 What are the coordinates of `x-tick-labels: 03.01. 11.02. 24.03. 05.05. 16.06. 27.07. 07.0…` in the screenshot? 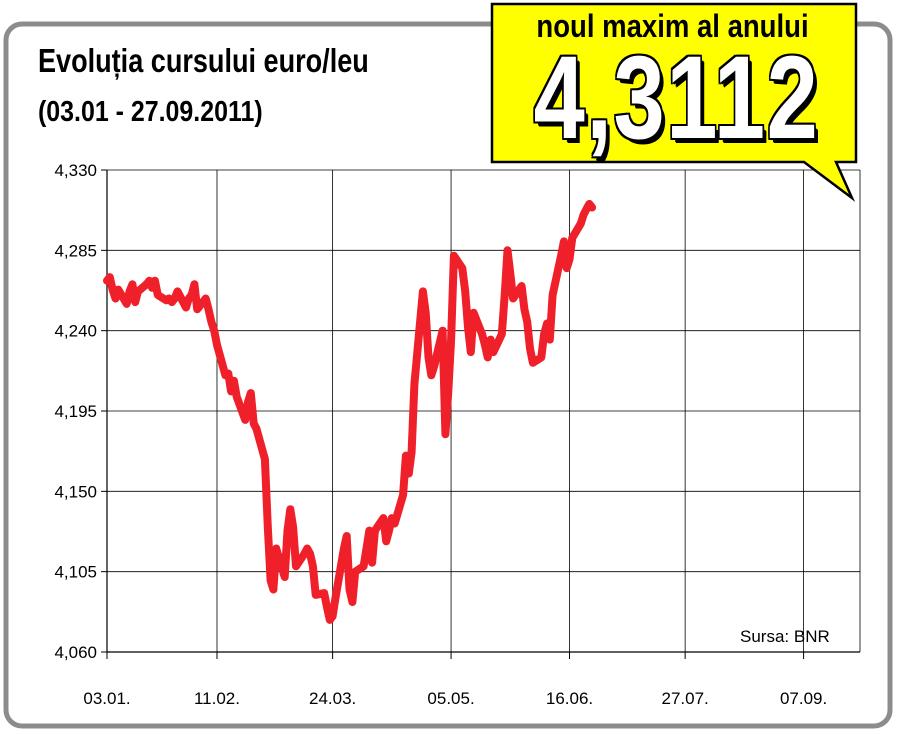 It's located at (455, 698).